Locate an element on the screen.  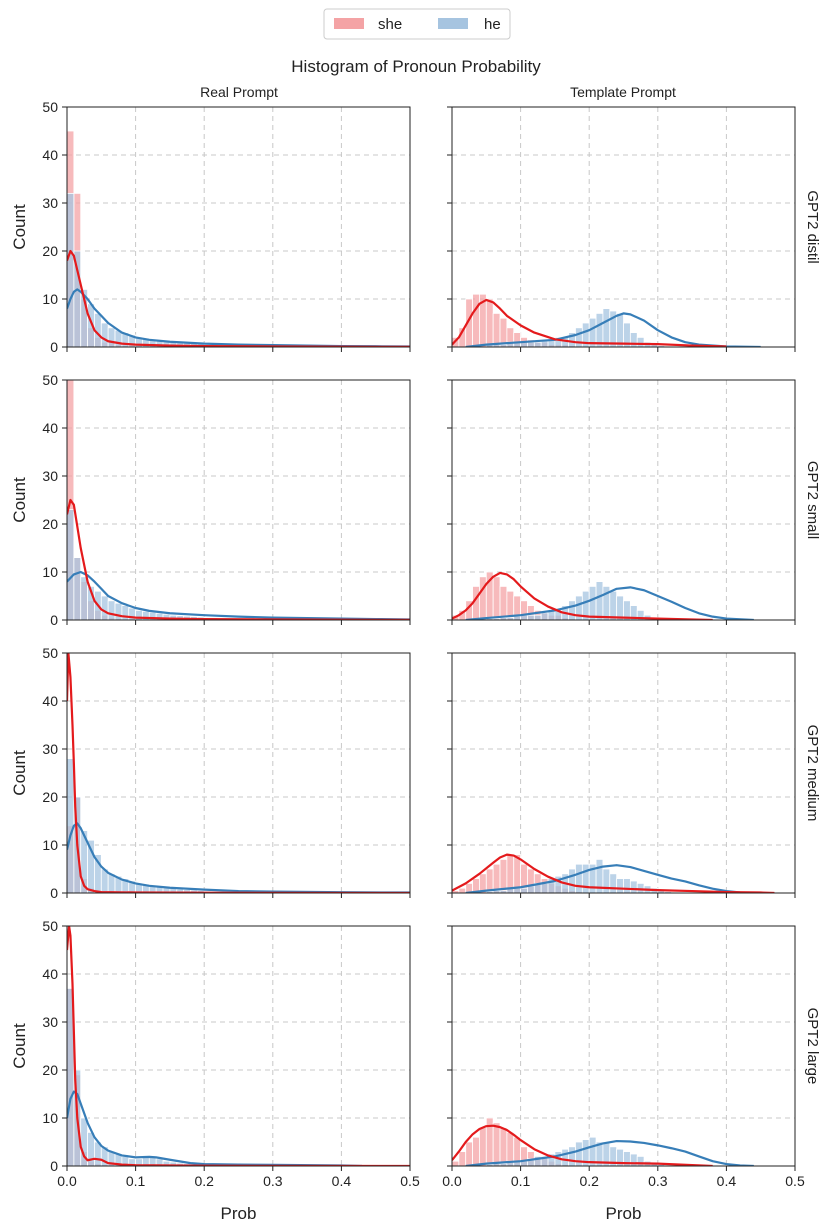
legend-frame is located at coordinates (417, 24).